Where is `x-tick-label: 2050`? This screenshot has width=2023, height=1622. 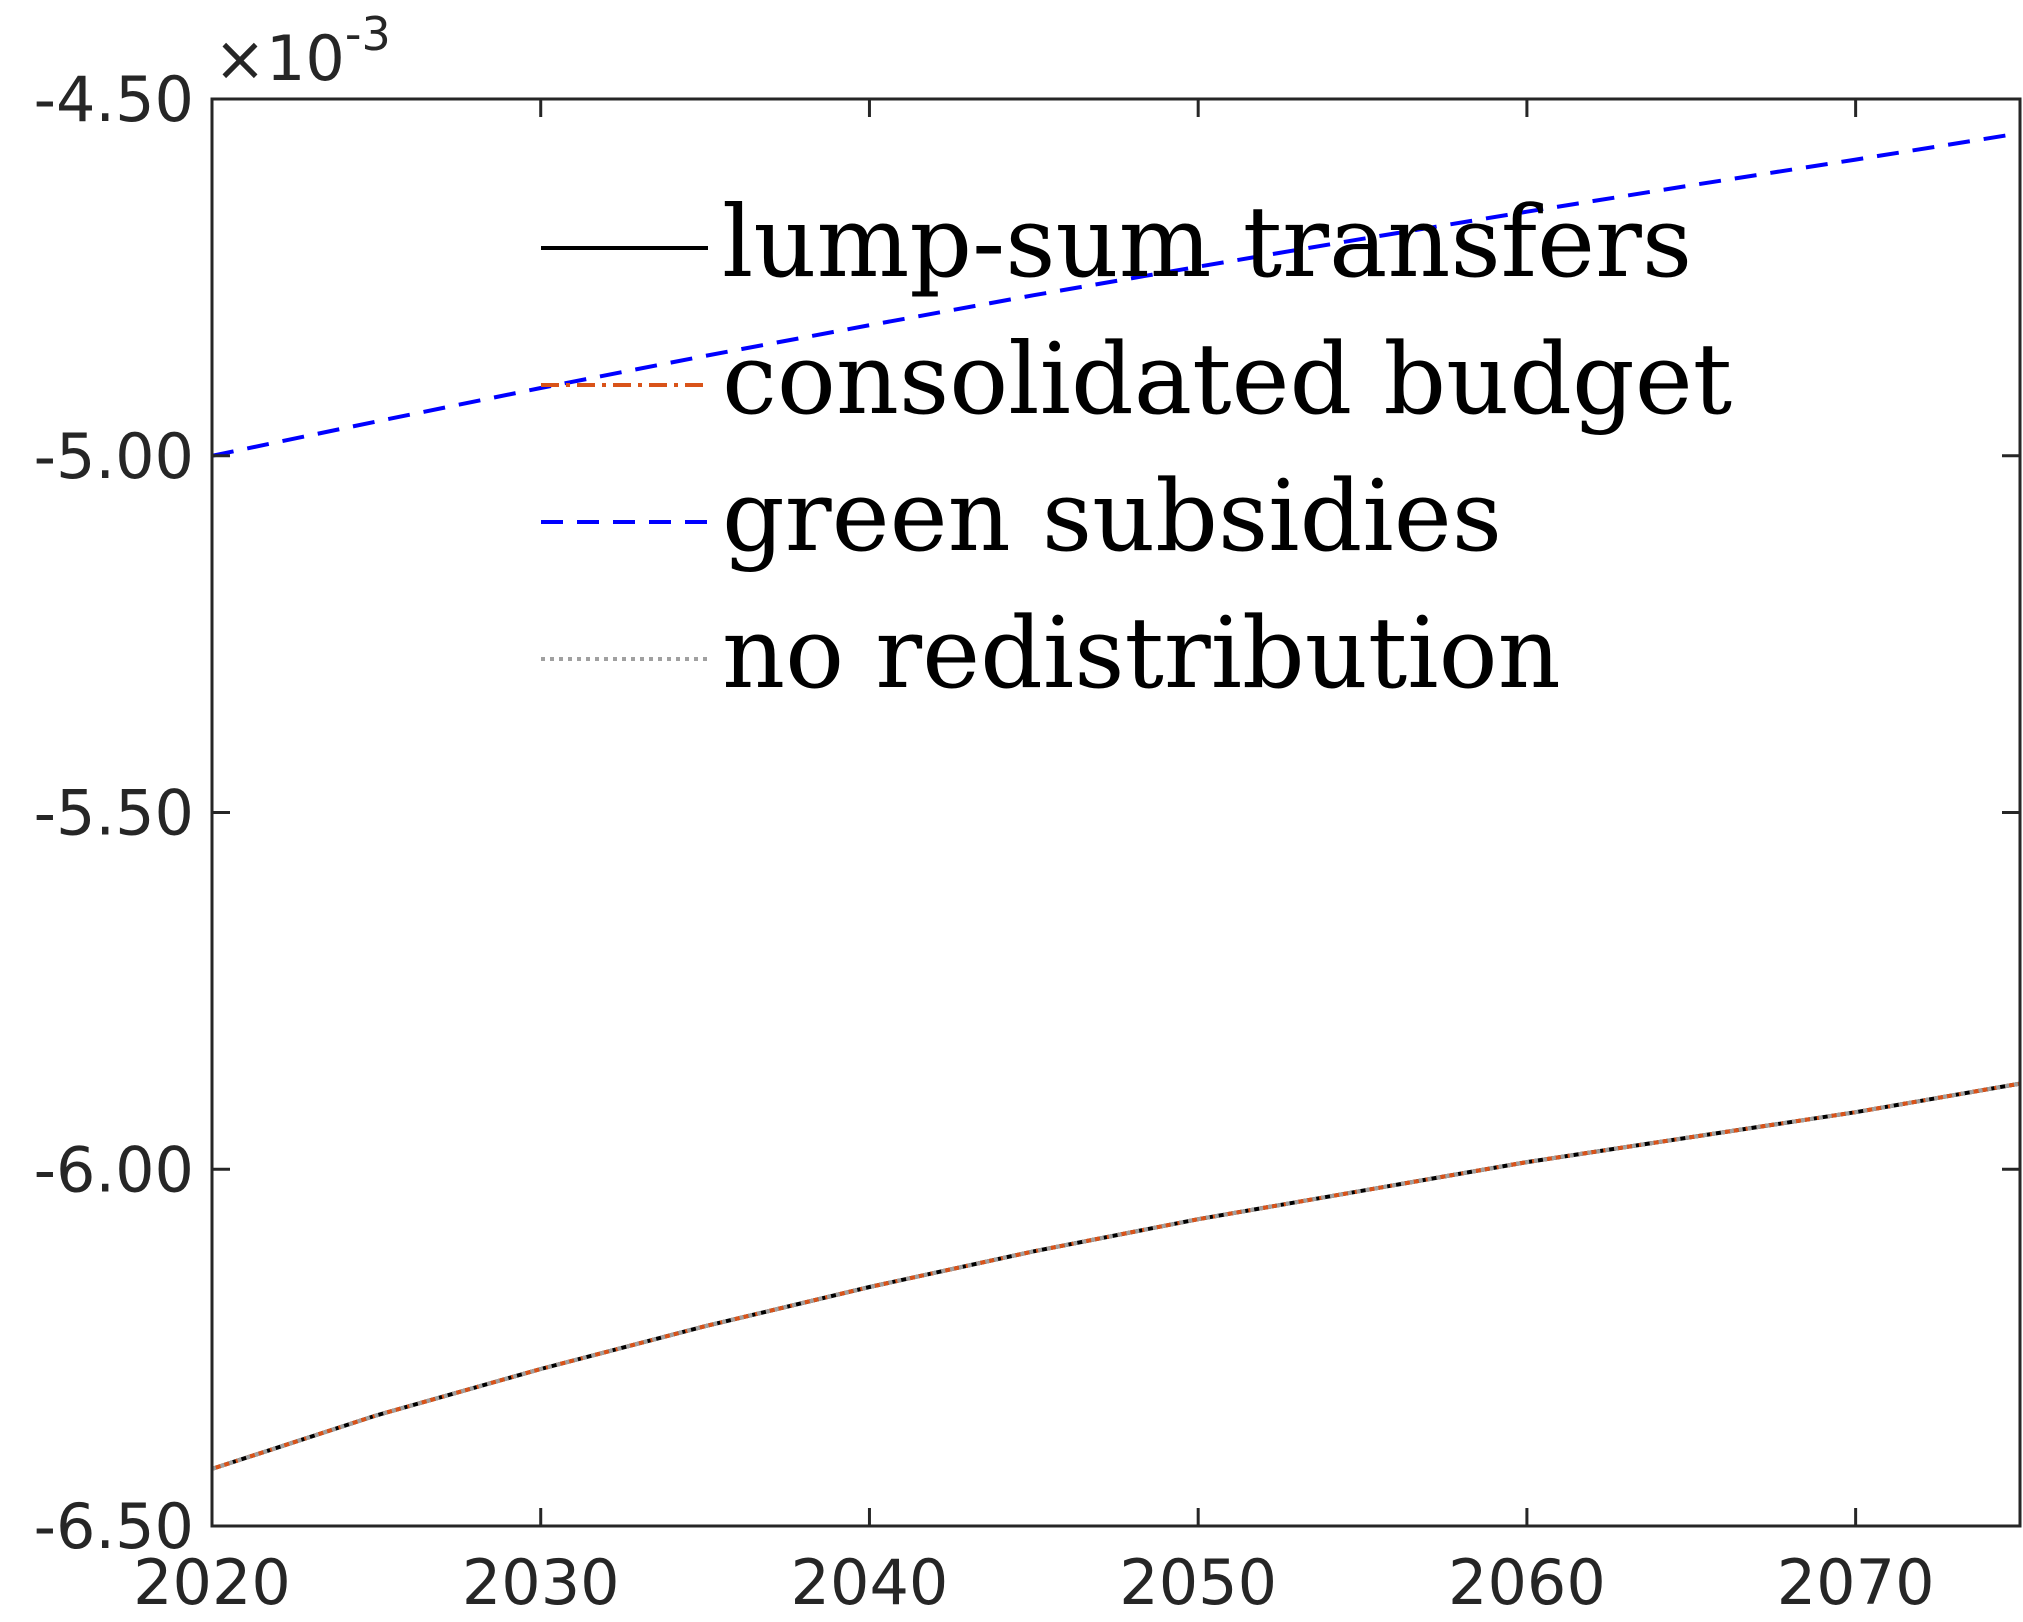 x-tick-label: 2050 is located at coordinates (1198, 1582).